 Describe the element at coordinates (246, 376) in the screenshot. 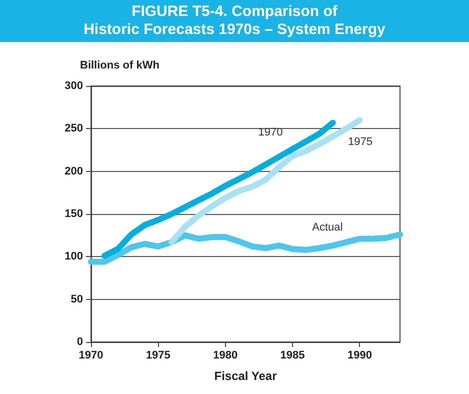

I see `x-axis-title: Fiscal Year` at that location.